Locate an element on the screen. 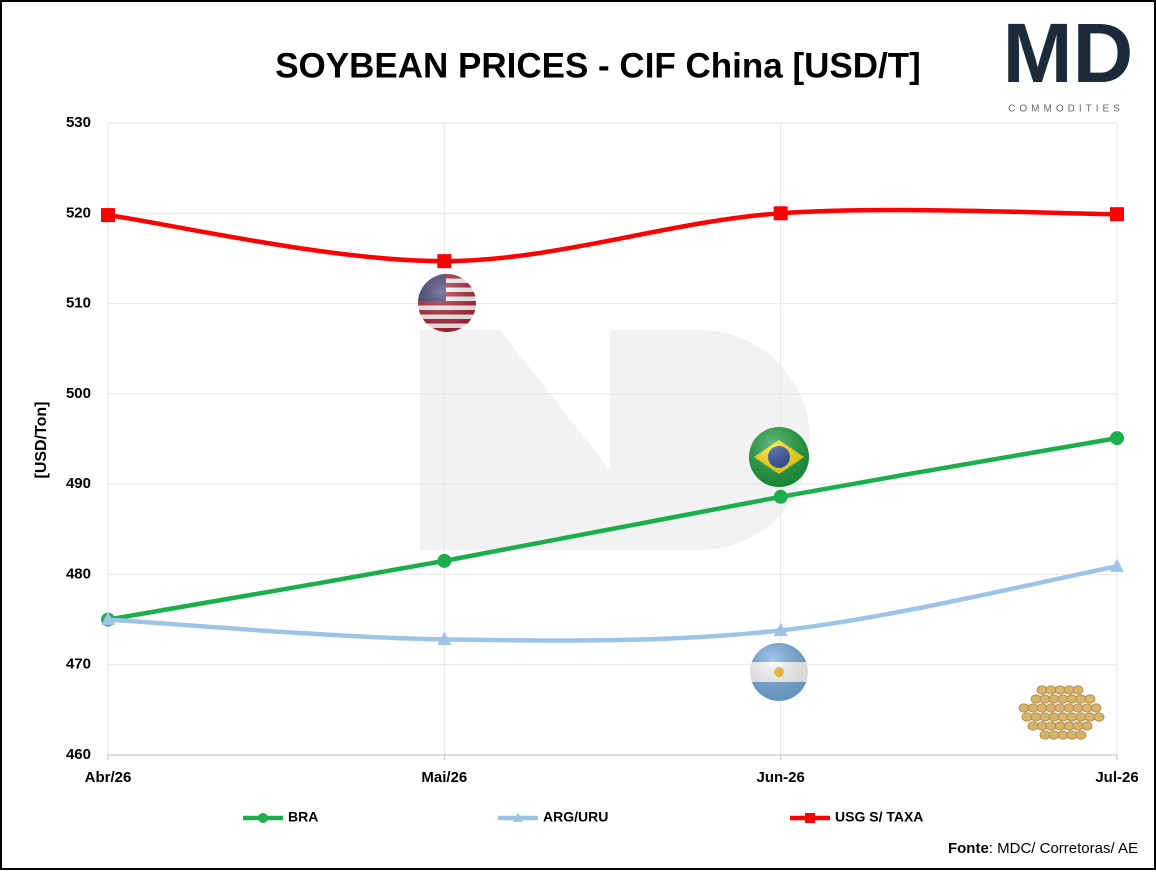 This screenshot has width=1156, height=875. x-tick-label: Jun-26 is located at coordinates (780, 777).